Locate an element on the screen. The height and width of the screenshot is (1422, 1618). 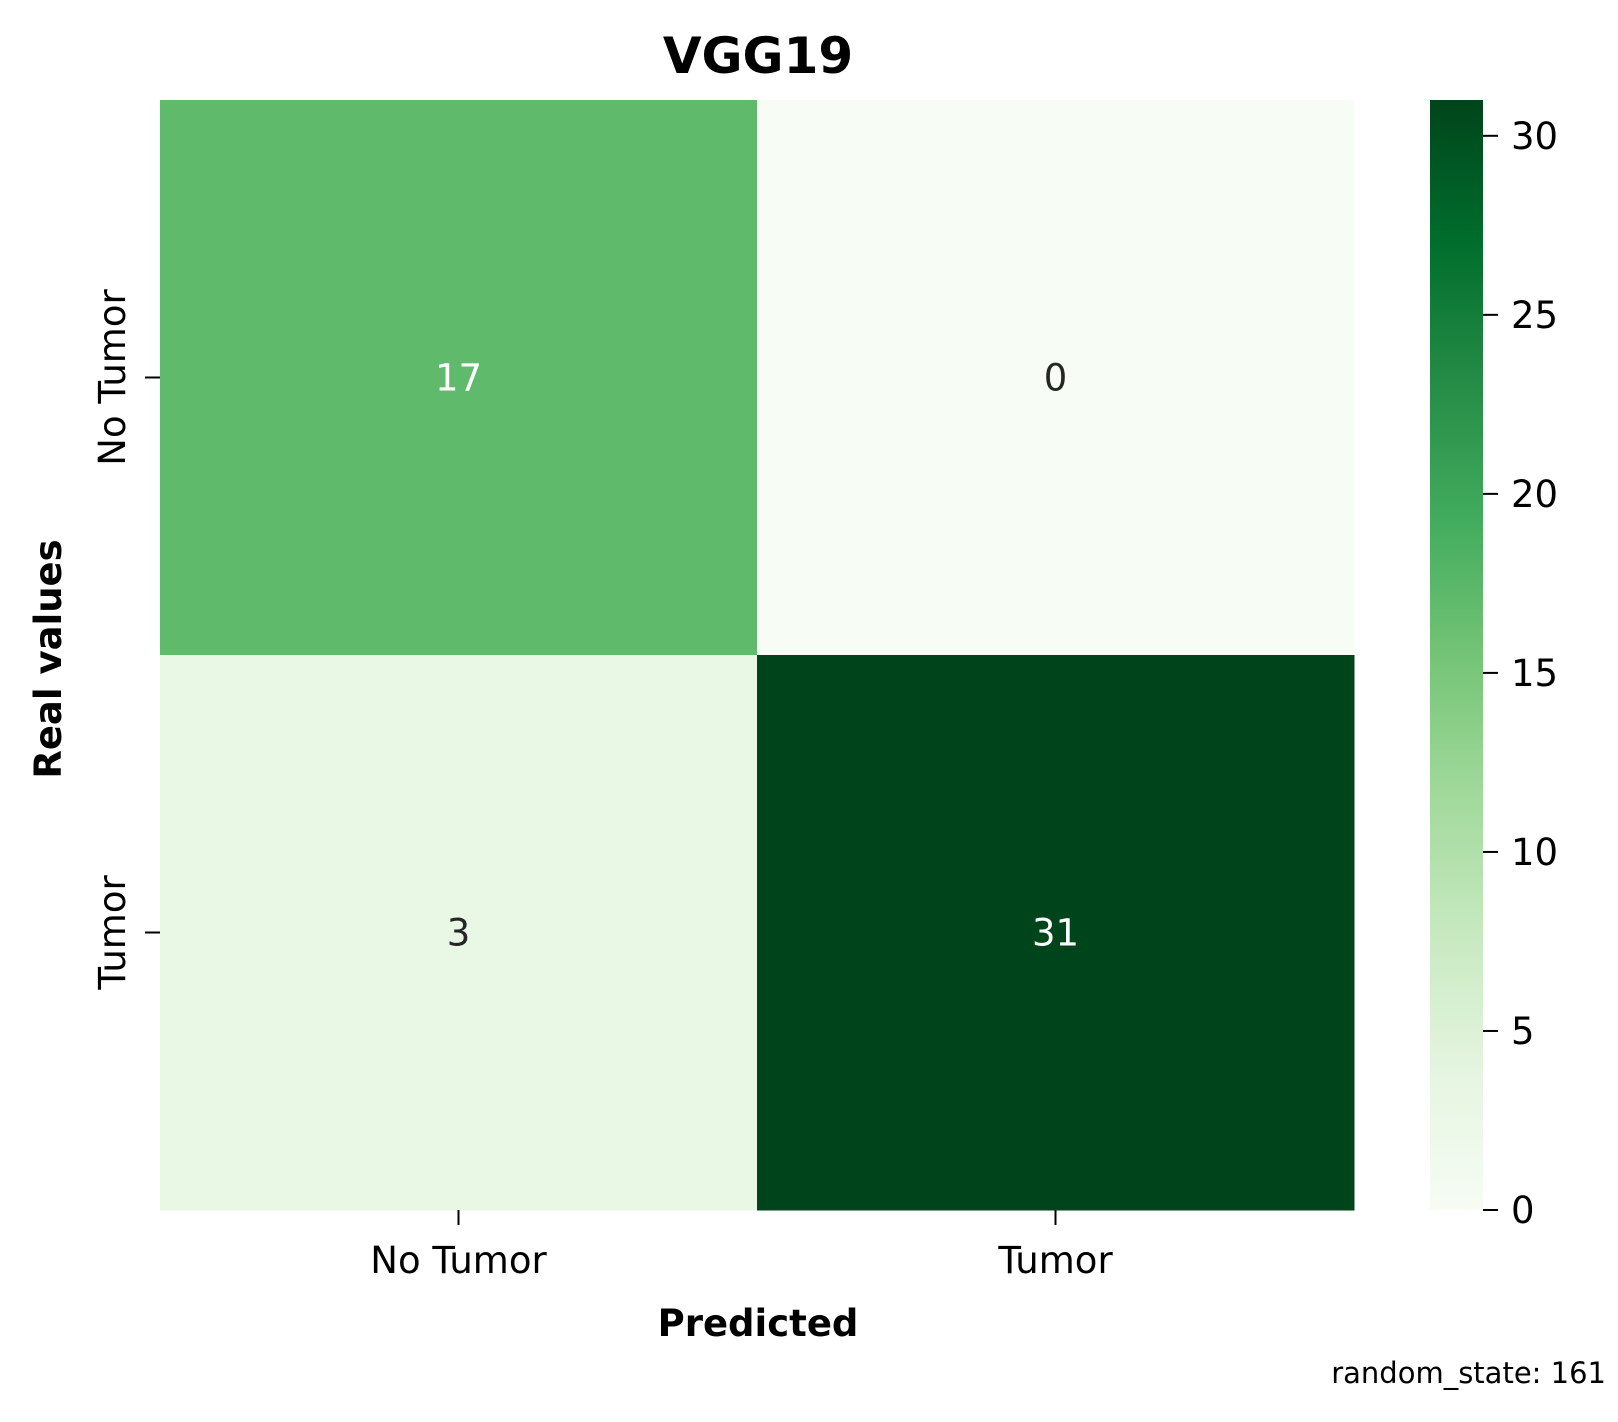
colorbar-ticks: 0 5 10 15 20 25 30 is located at coordinates (1520, 673).